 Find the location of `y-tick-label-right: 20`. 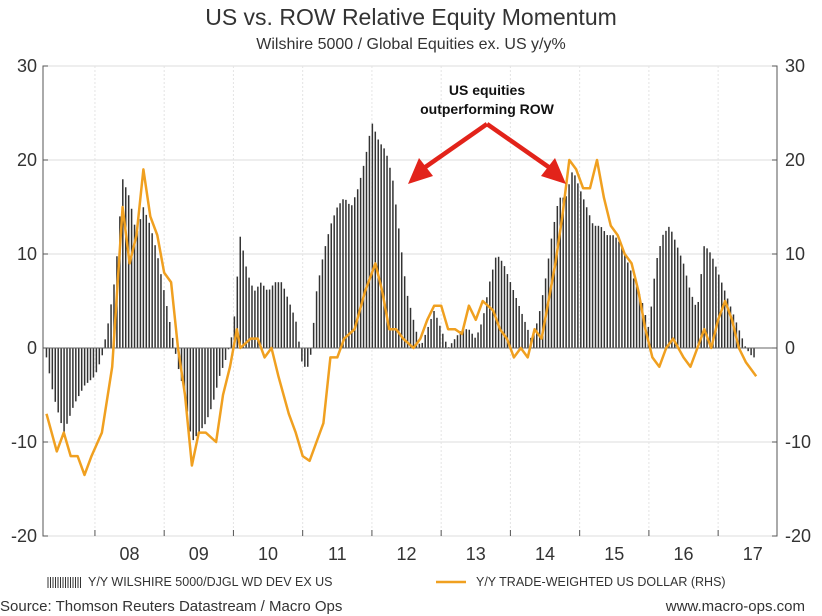

y-tick-label-right: 20 is located at coordinates (795, 160).